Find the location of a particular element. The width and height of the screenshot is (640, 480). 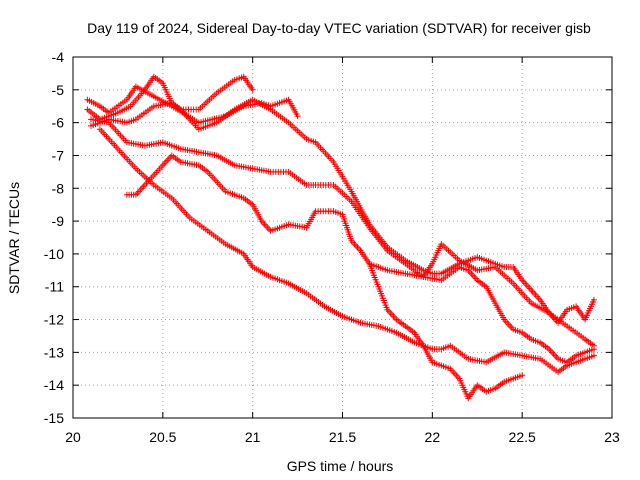

y-axis-label: SDTVAR / TECUs is located at coordinates (14, 238).